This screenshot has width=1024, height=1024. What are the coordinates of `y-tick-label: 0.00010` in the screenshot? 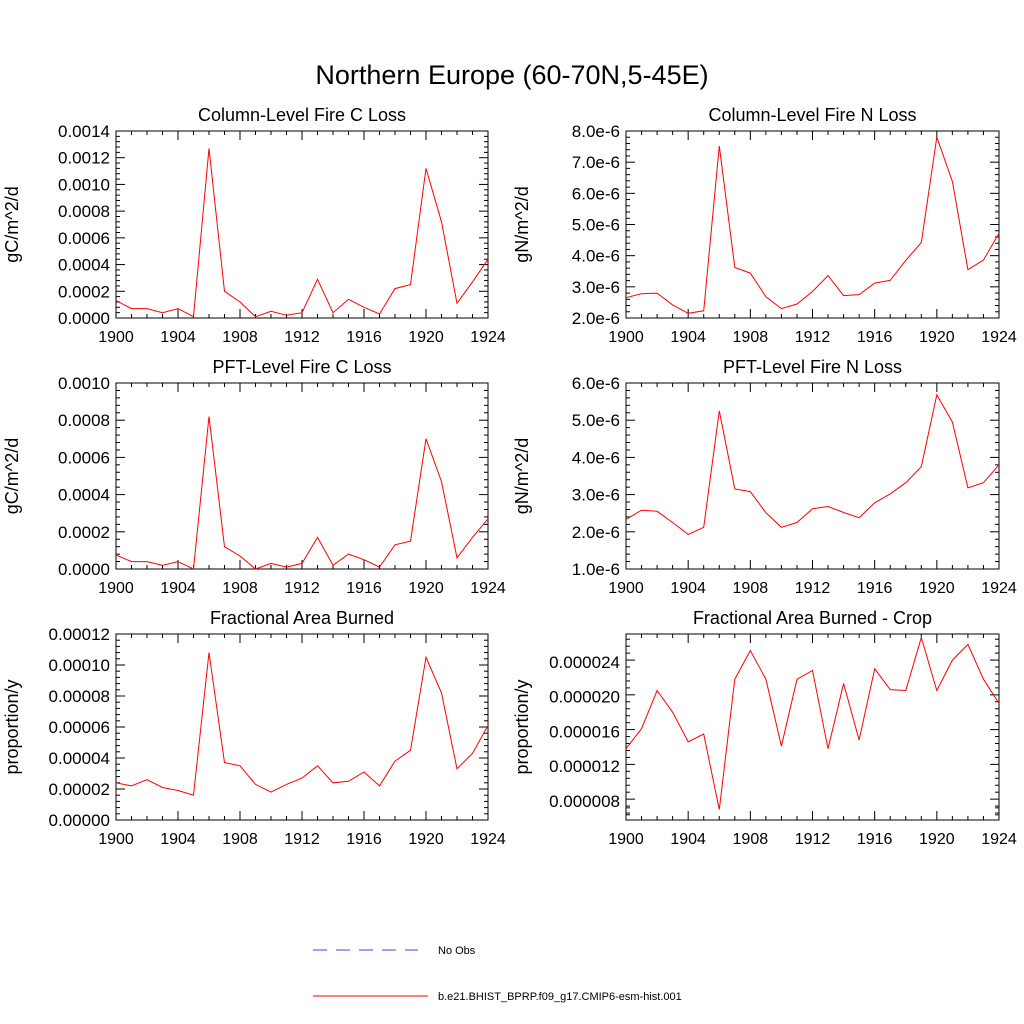 It's located at (79, 665).